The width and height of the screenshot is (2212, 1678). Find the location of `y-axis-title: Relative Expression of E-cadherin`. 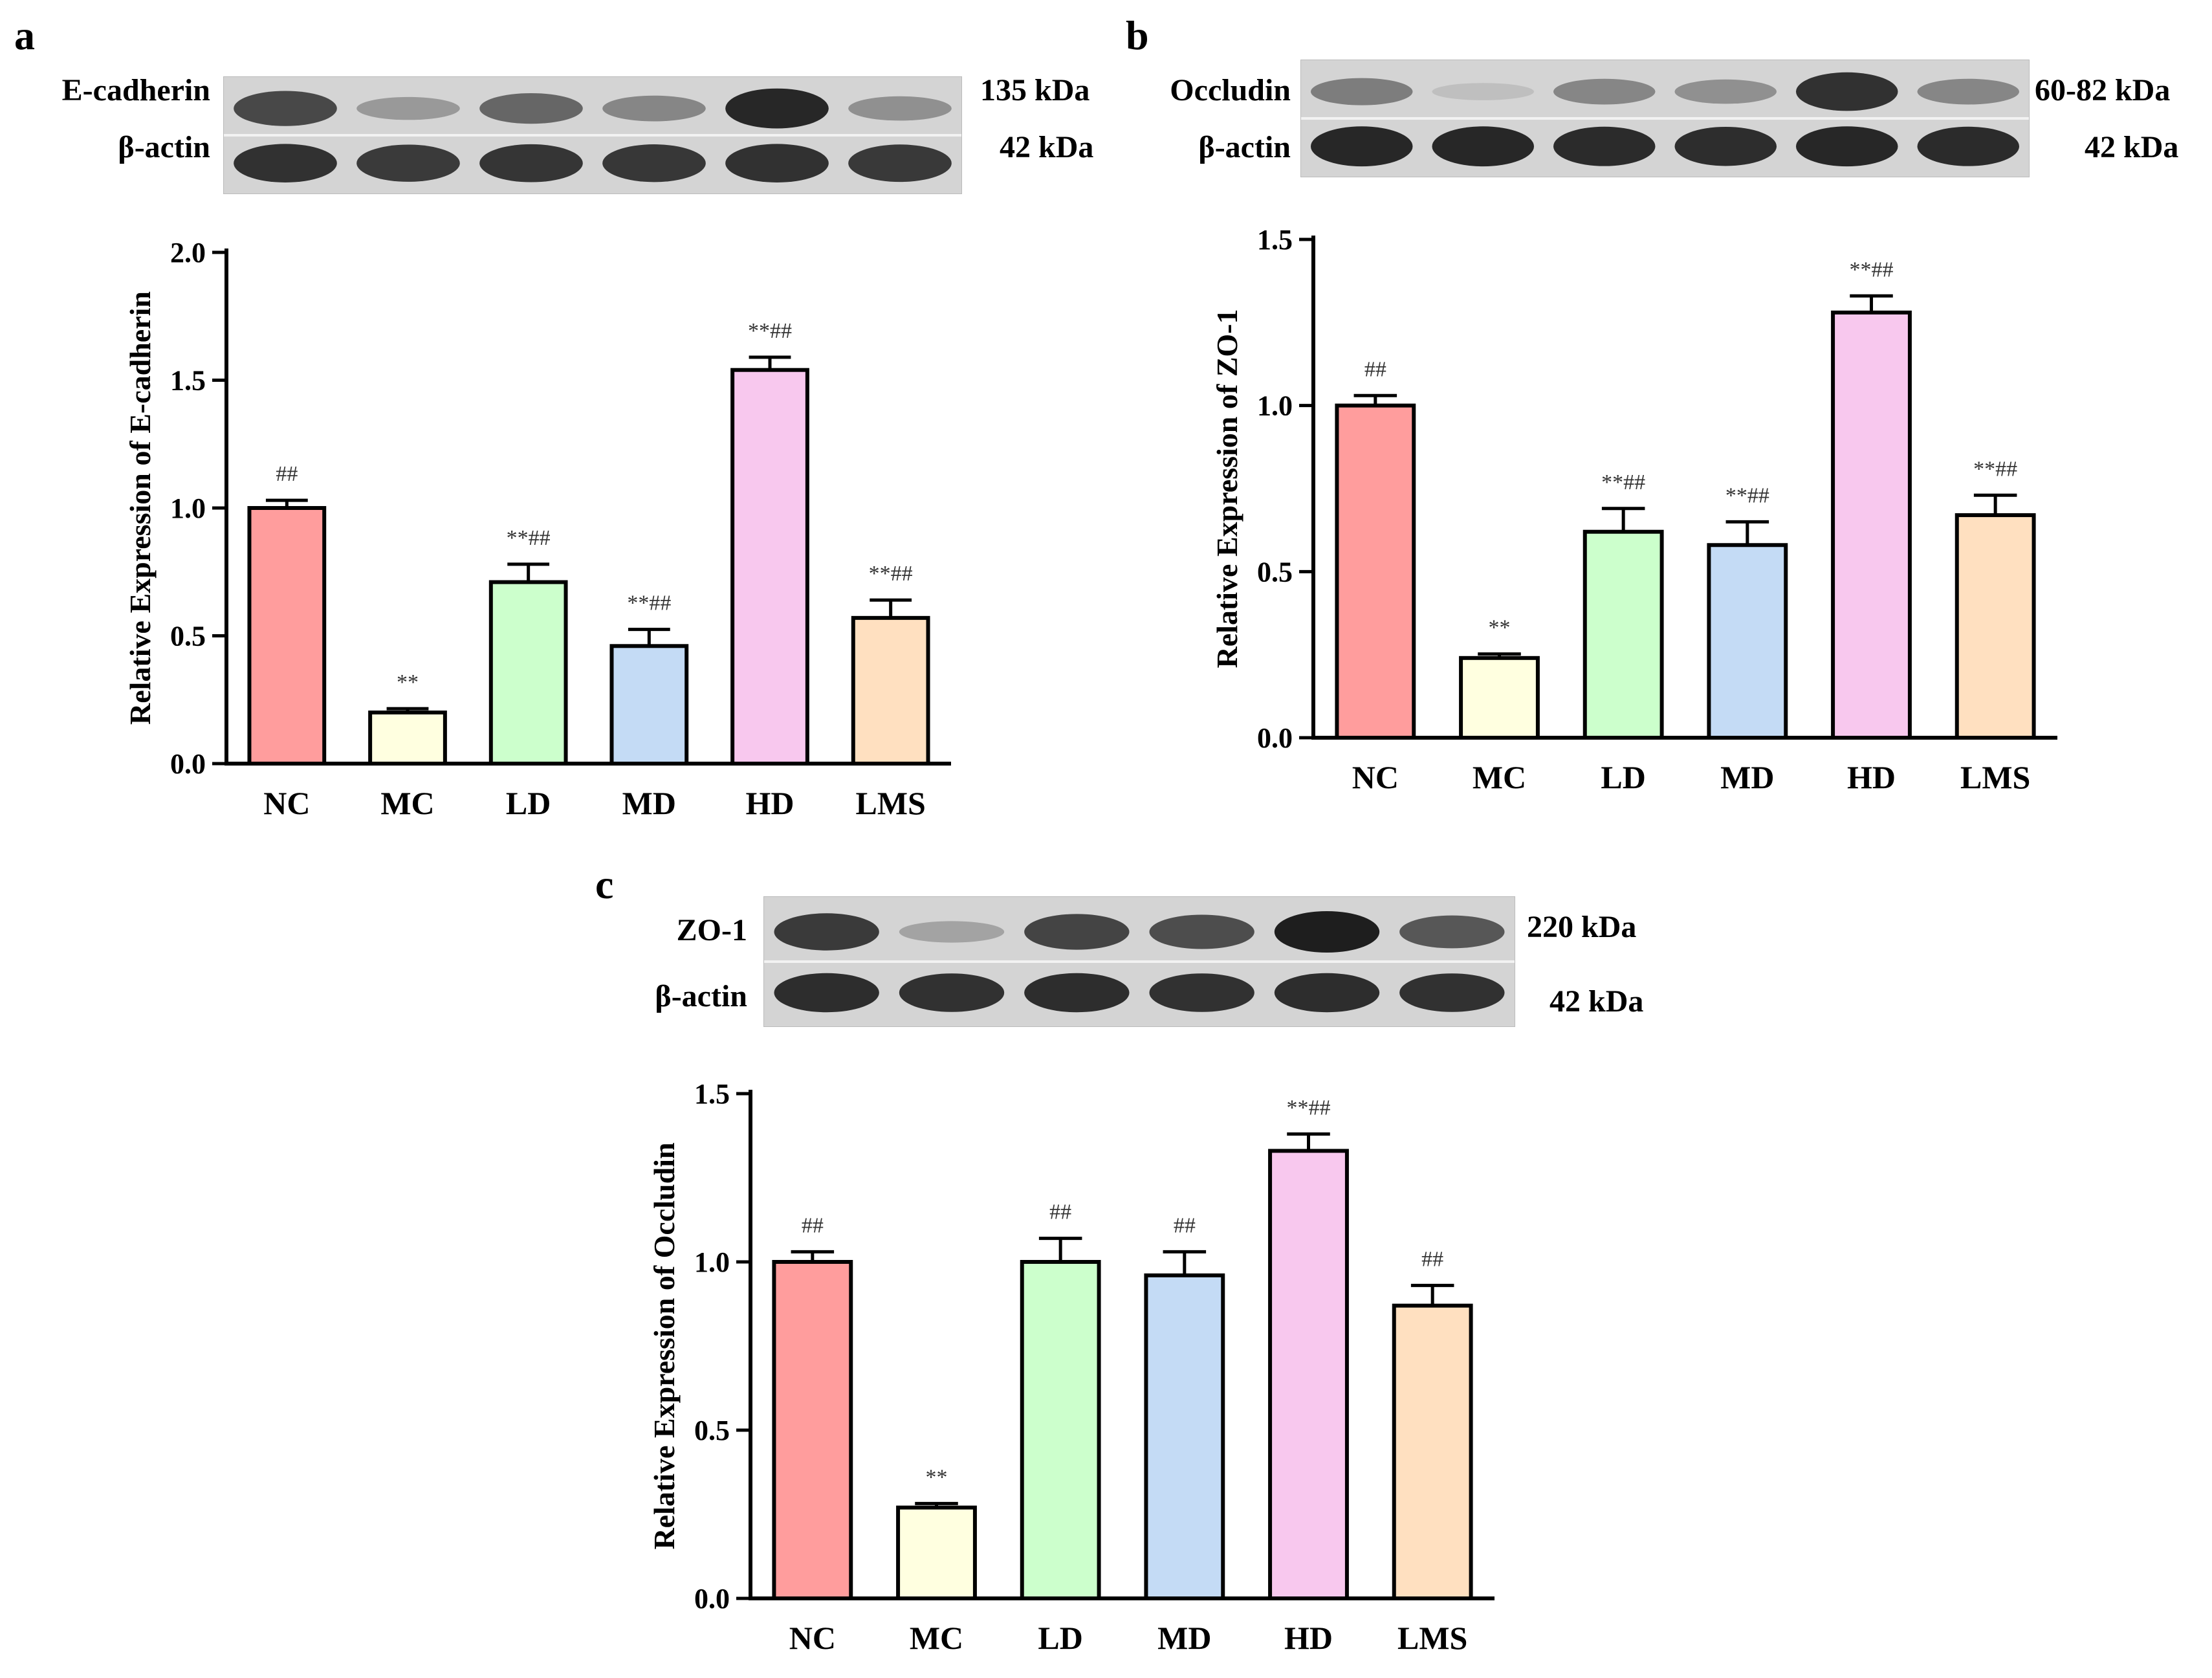

y-axis-title: Relative Expression of E-cadherin is located at coordinates (140, 508).